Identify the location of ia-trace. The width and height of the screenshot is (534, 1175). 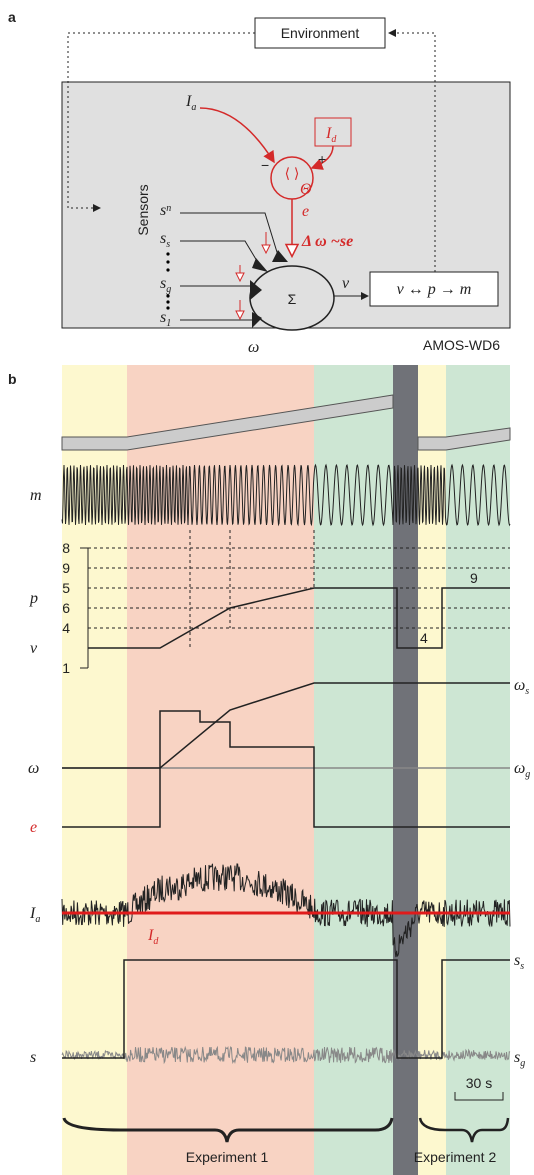
(286, 910).